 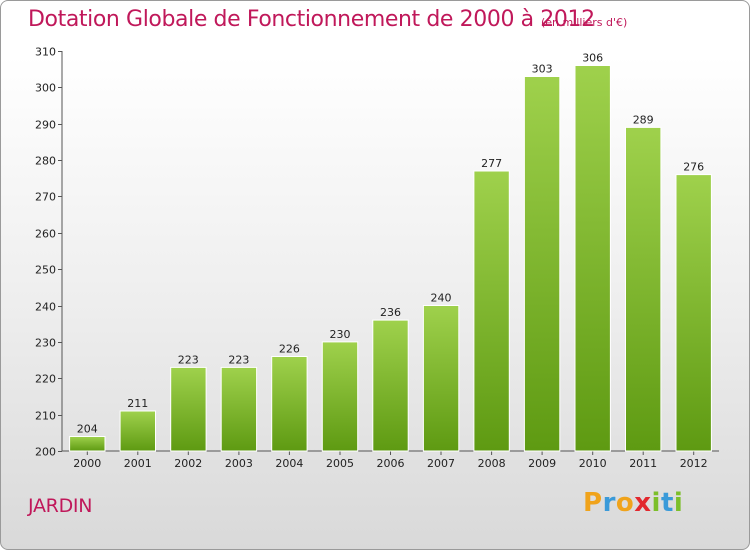 I want to click on x-tick-label: 2007, so click(x=441, y=463).